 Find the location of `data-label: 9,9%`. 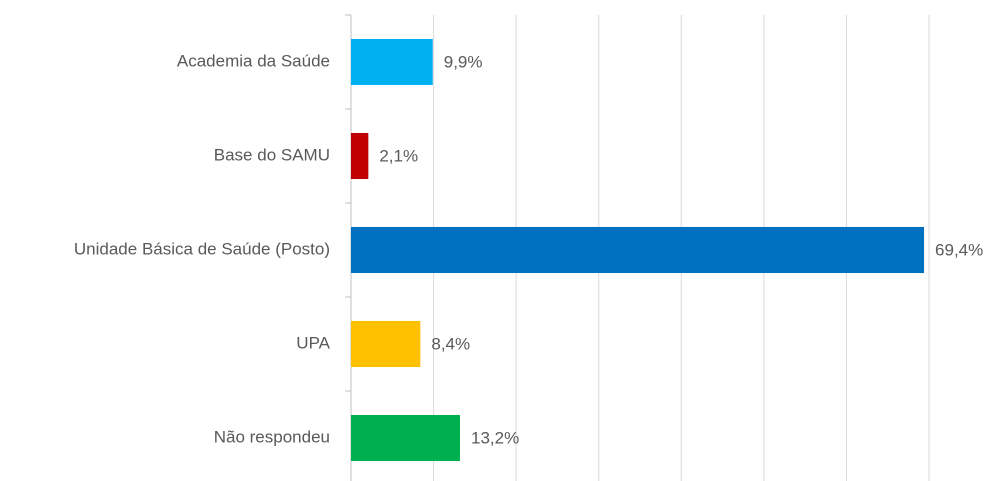

data-label: 9,9% is located at coordinates (463, 61).